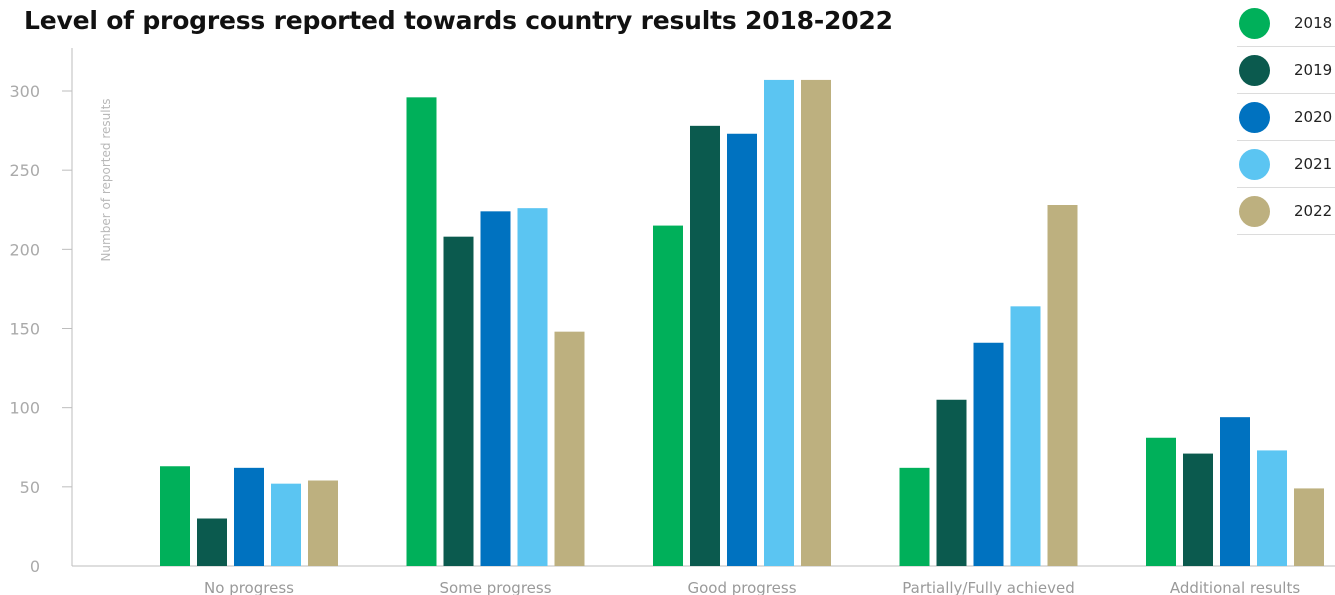  What do you see at coordinates (1313, 211) in the screenshot?
I see `legend-label: 2022` at bounding box center [1313, 211].